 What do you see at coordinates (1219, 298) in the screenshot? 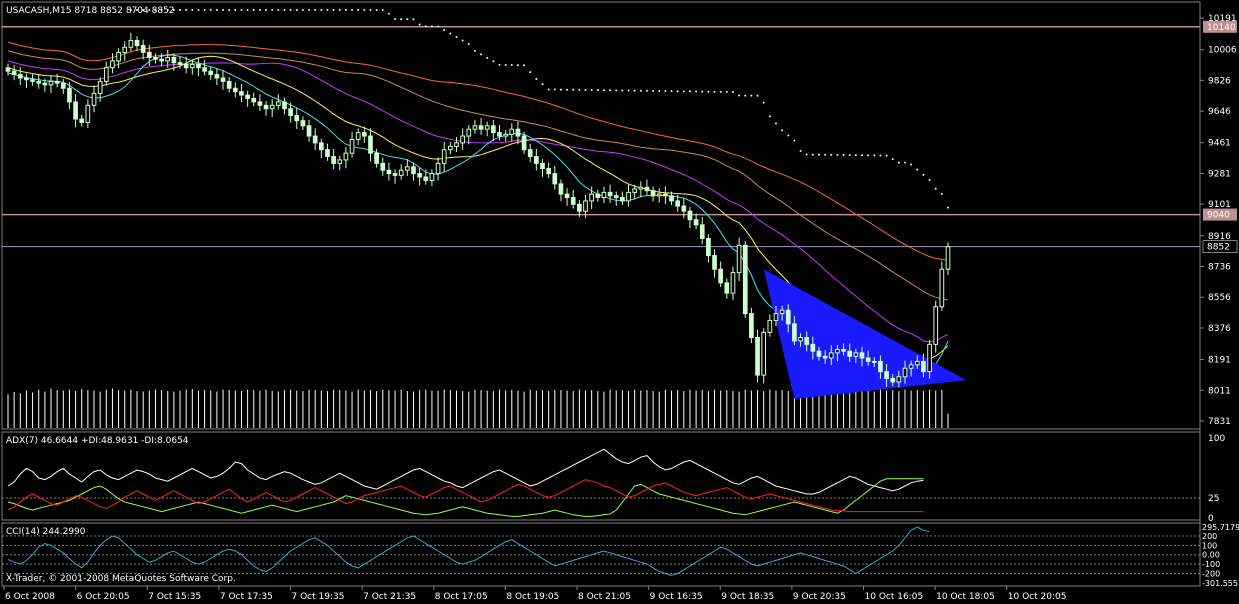
I see `price-tick-label: 8556` at bounding box center [1219, 298].